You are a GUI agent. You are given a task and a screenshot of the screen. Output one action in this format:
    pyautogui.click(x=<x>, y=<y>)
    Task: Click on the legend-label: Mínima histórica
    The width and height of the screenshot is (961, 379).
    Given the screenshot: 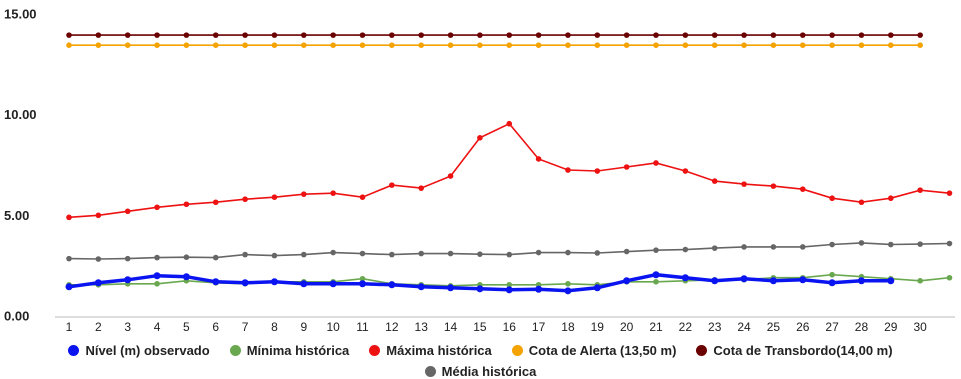 What is the action you would take?
    pyautogui.click(x=298, y=350)
    